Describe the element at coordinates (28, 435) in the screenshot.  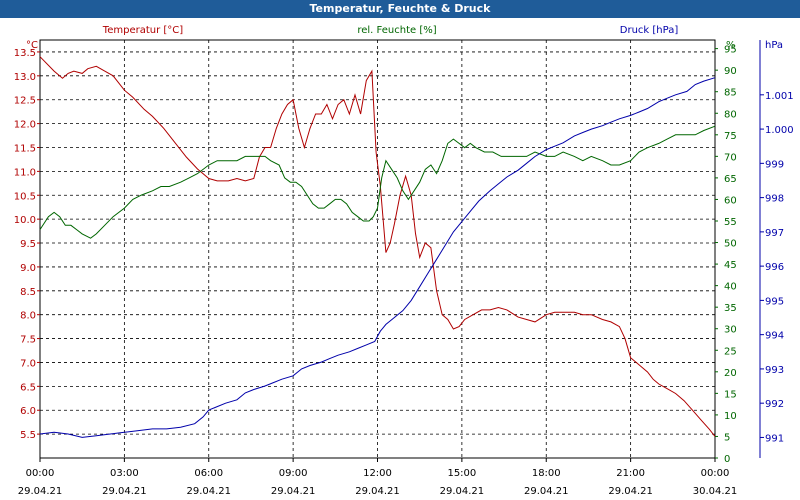
I see `temperature-tick-label: 5.5` at that location.